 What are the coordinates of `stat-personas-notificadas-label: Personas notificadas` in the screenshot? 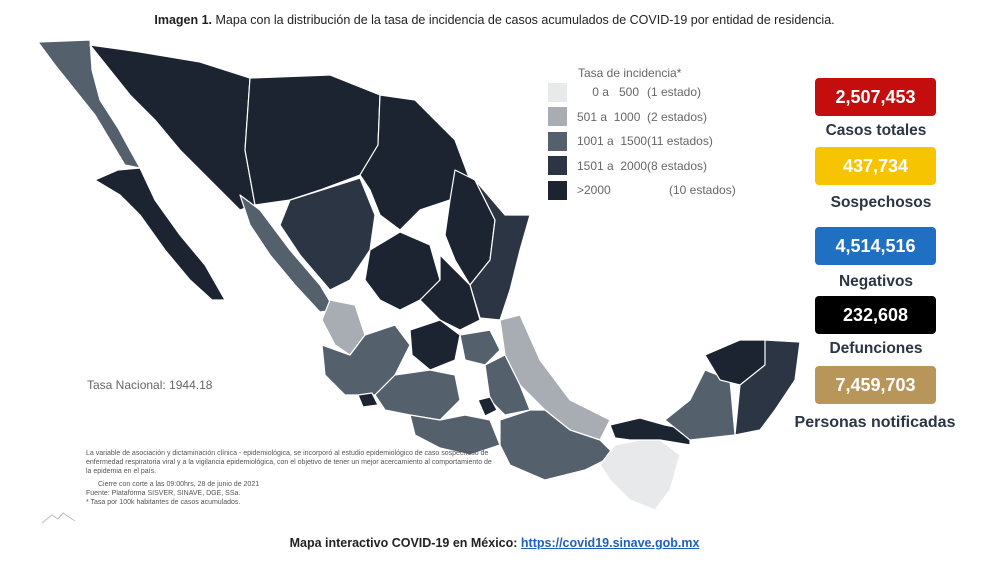 It's located at (875, 422).